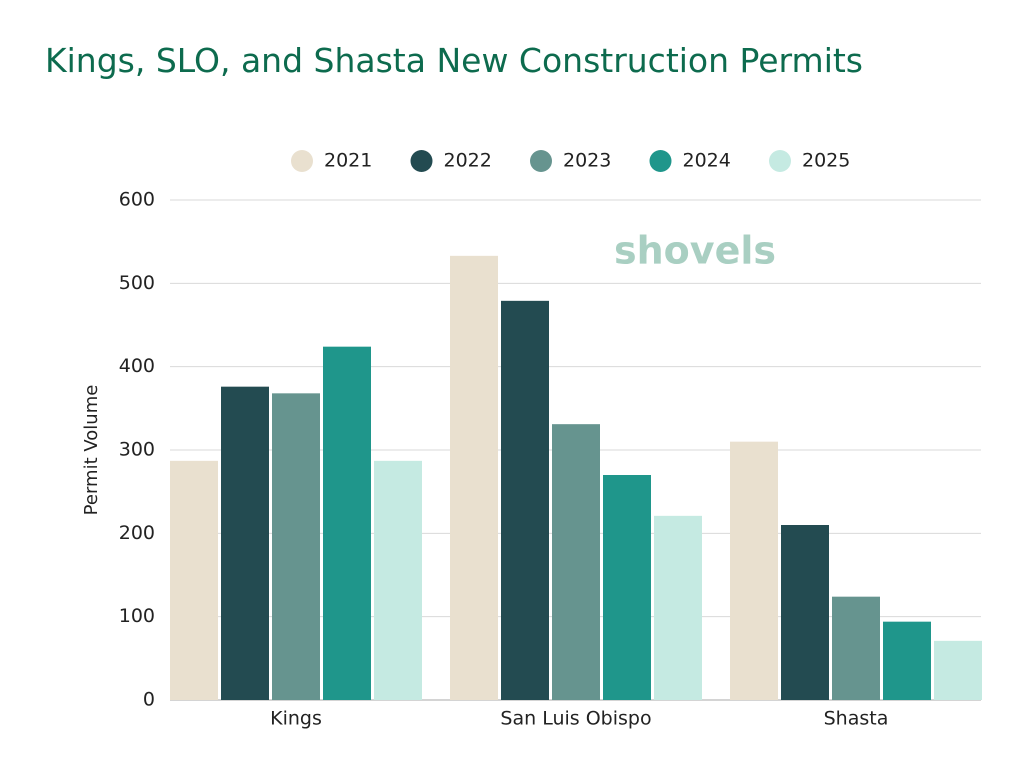 The width and height of the screenshot is (1024, 768). Describe the element at coordinates (137, 200) in the screenshot. I see `y-tick-label: 600` at that location.